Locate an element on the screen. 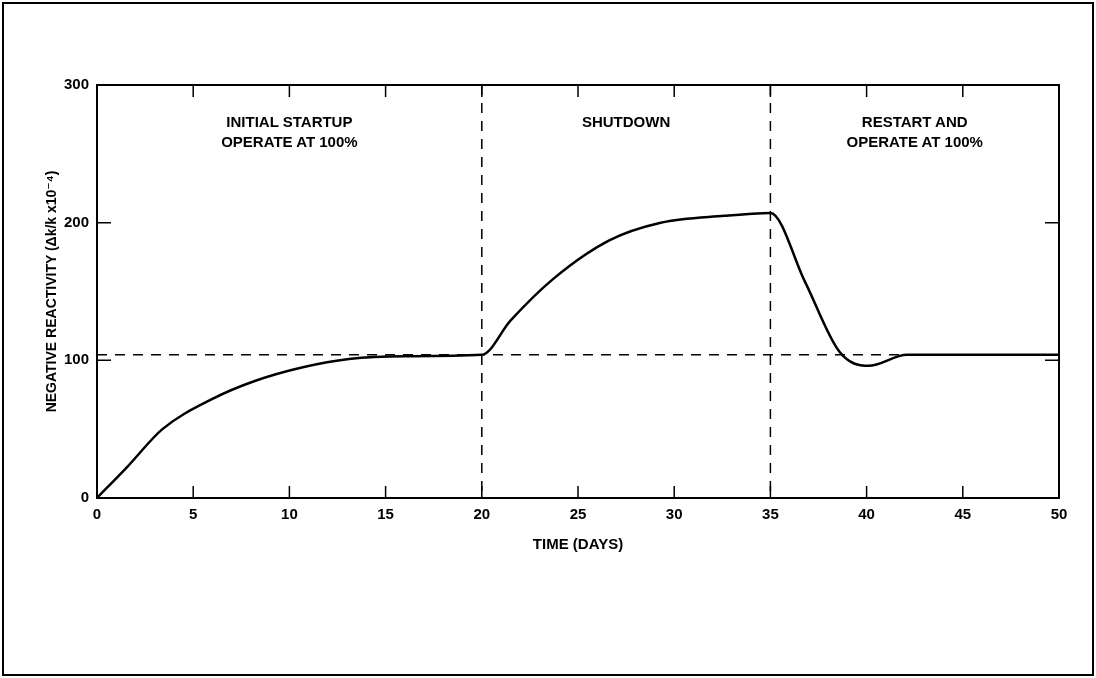  x-tick-label: 40 is located at coordinates (866, 514).